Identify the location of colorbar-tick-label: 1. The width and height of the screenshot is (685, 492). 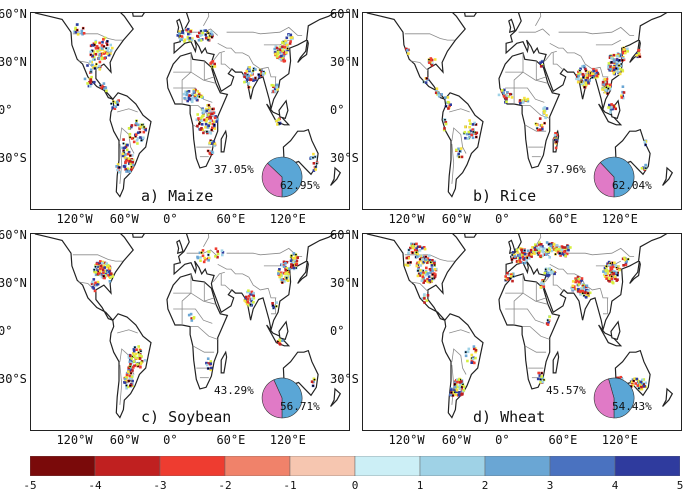
(420, 485).